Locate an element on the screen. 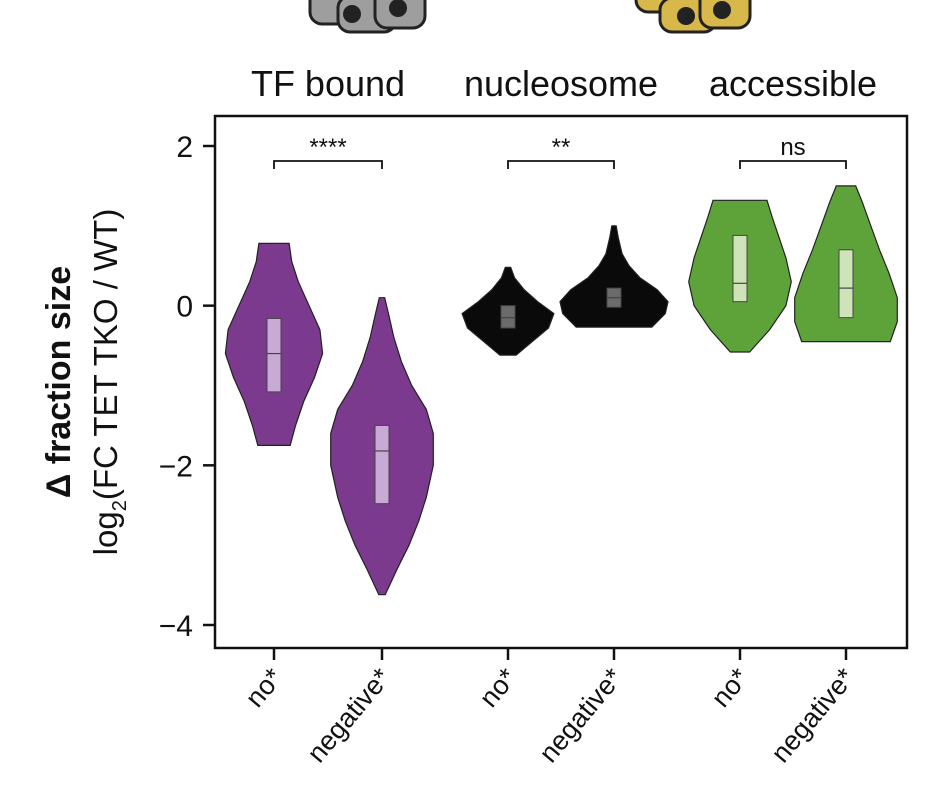 The width and height of the screenshot is (937, 802). significance-brackets: **** ** ns is located at coordinates (560, 151).